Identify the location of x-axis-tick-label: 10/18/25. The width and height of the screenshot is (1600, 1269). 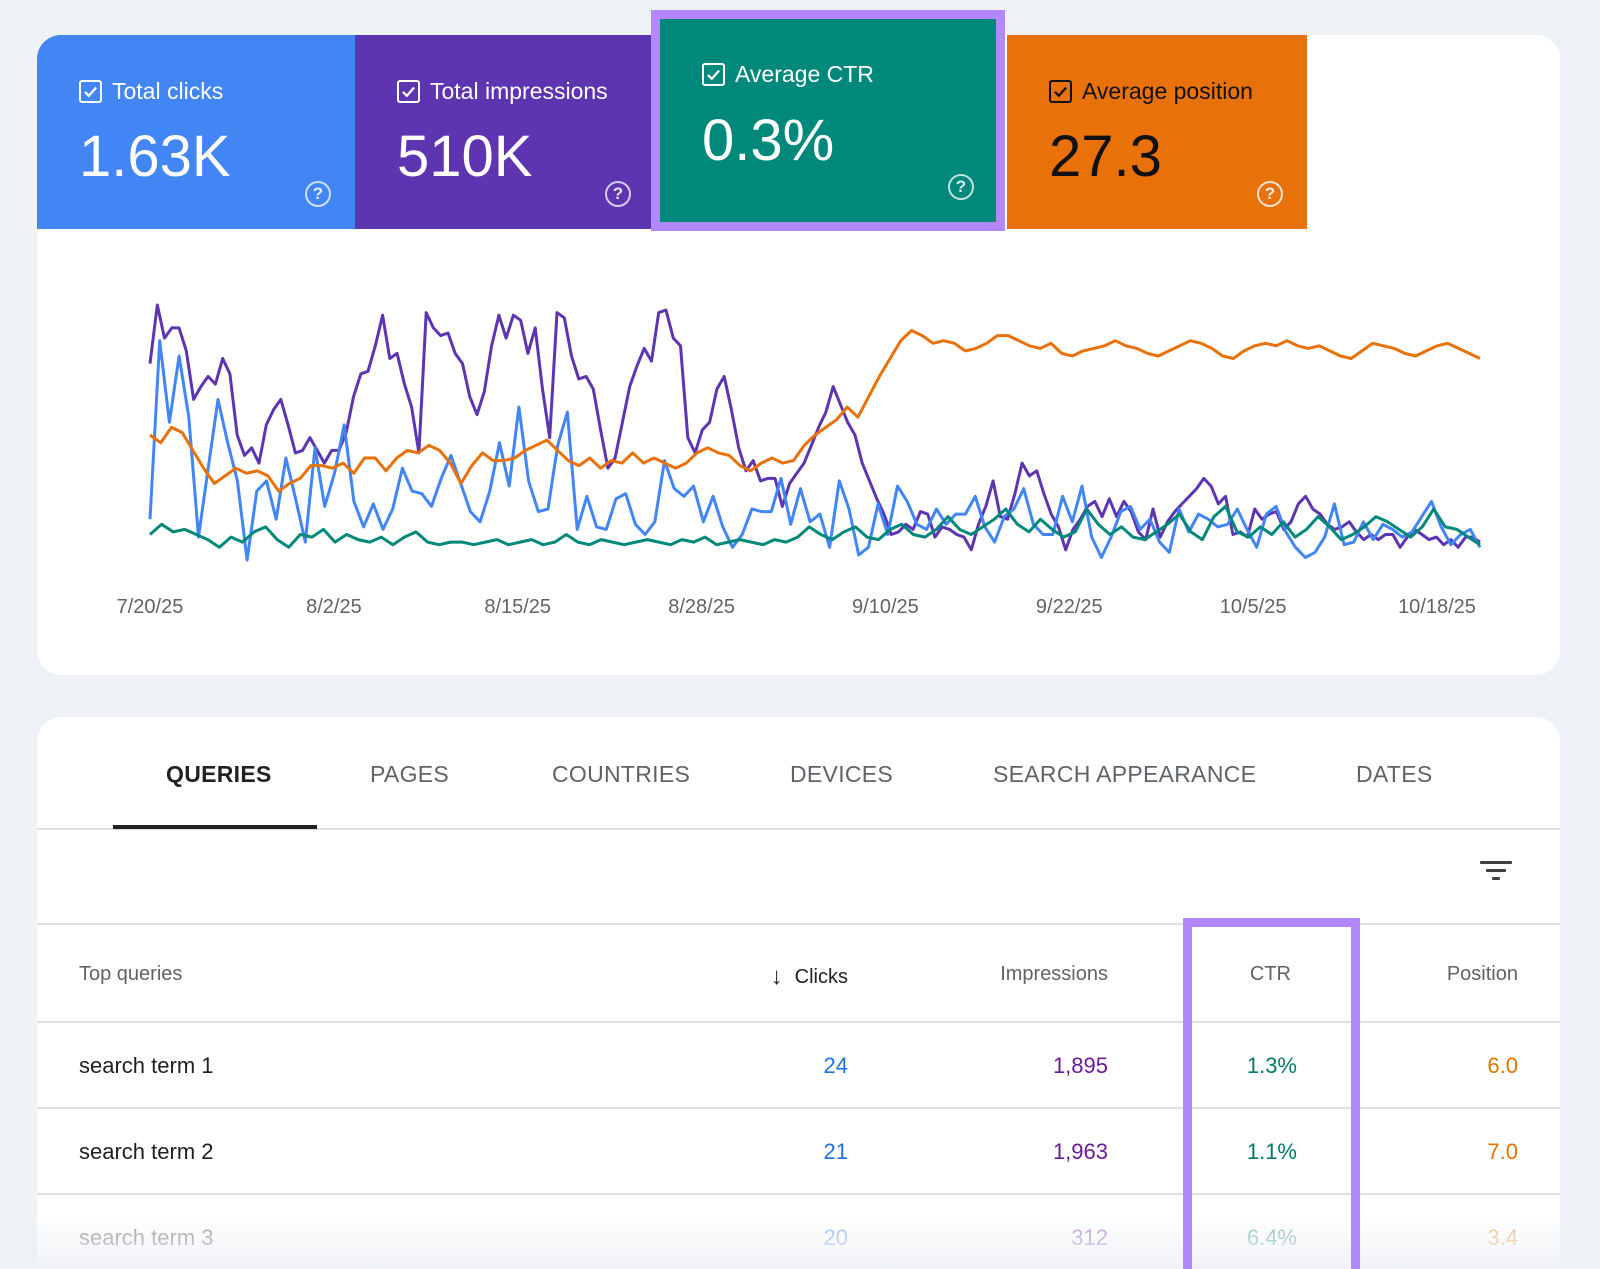
(1437, 607).